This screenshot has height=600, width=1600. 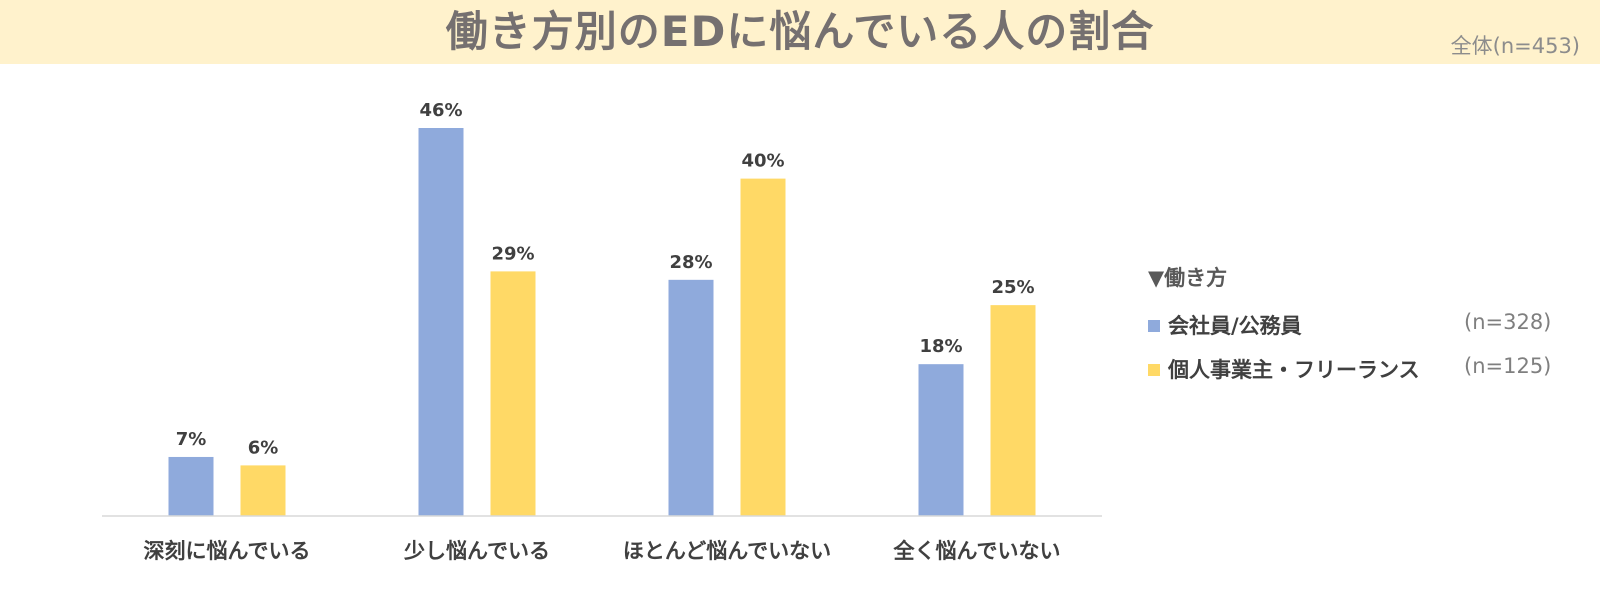 What do you see at coordinates (1294, 370) in the screenshot?
I see `legend-label-freelance: 個人事業主・フリーランス` at bounding box center [1294, 370].